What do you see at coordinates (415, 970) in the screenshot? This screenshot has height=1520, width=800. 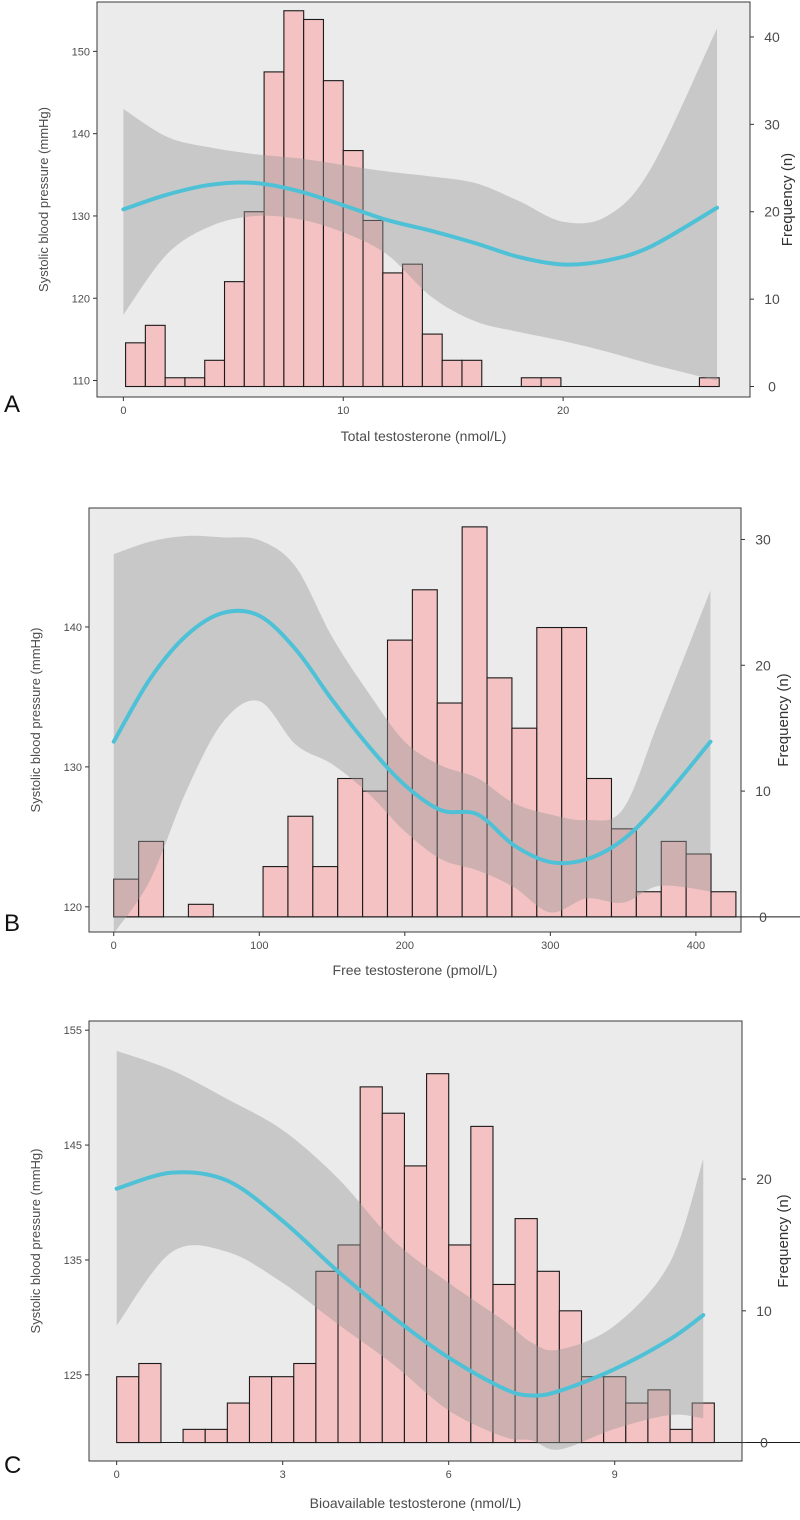 I see `x-axis-label: Free testosterone (pmol/L)` at bounding box center [415, 970].